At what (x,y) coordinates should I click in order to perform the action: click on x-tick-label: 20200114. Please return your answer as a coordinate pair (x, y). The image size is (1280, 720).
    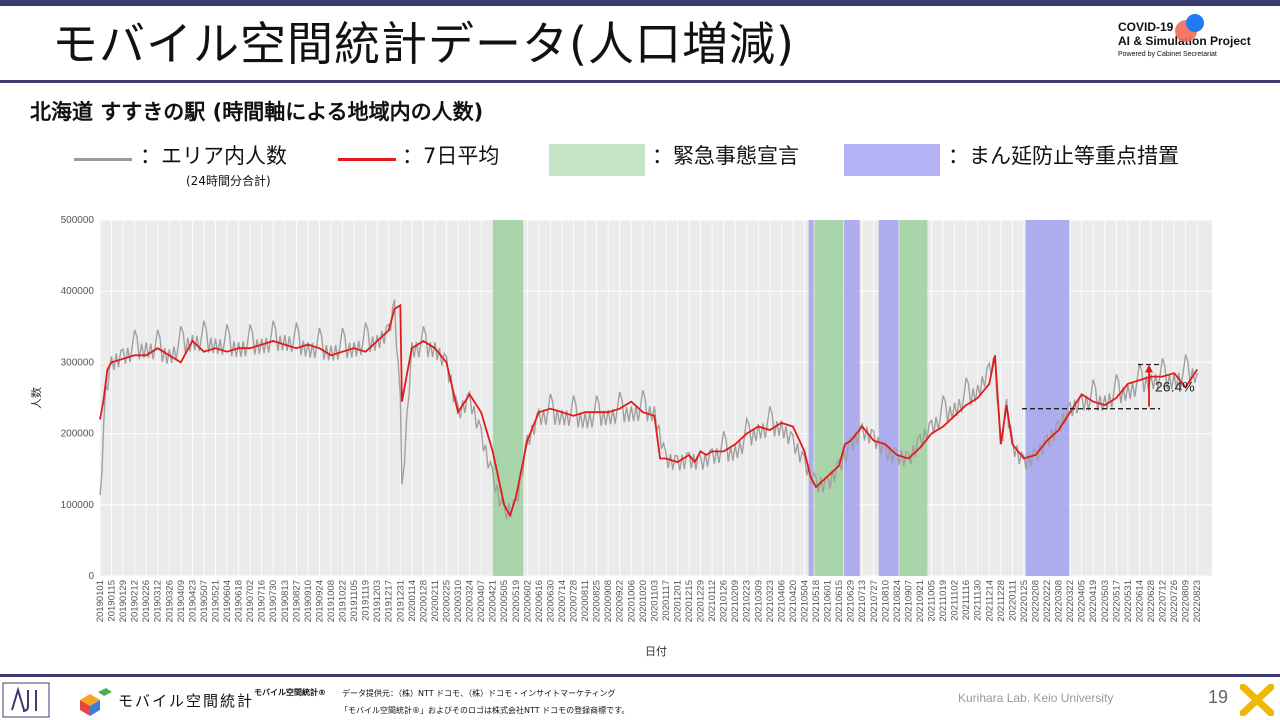
    Looking at the image, I should click on (412, 601).